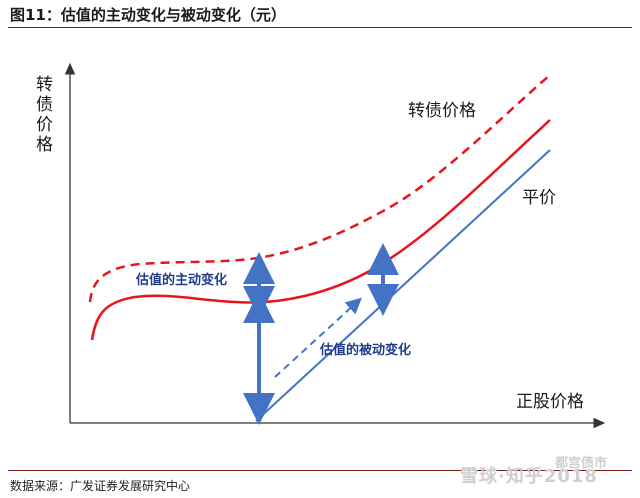 The width and height of the screenshot is (640, 498). I want to click on source-note: 数据来源：广发证券发展研究中心, so click(100, 486).